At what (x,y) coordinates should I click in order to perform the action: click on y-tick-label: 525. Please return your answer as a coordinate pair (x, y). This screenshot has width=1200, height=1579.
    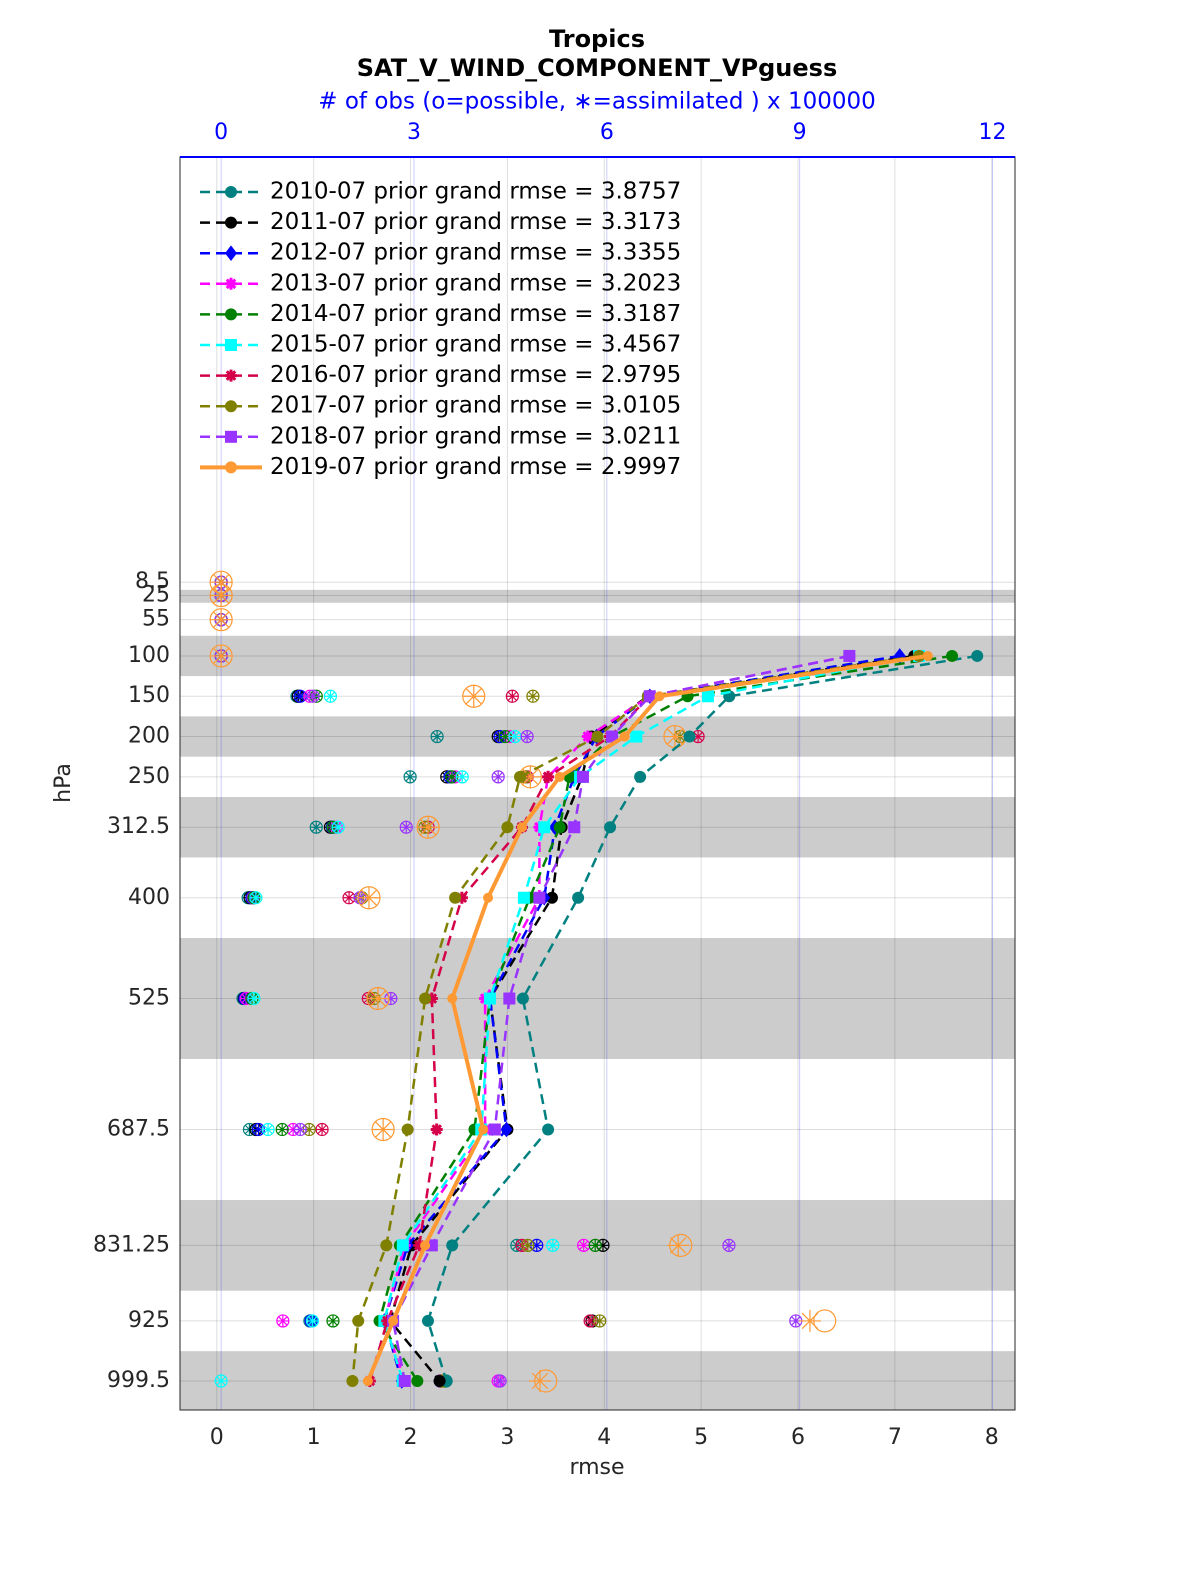
    Looking at the image, I should click on (149, 998).